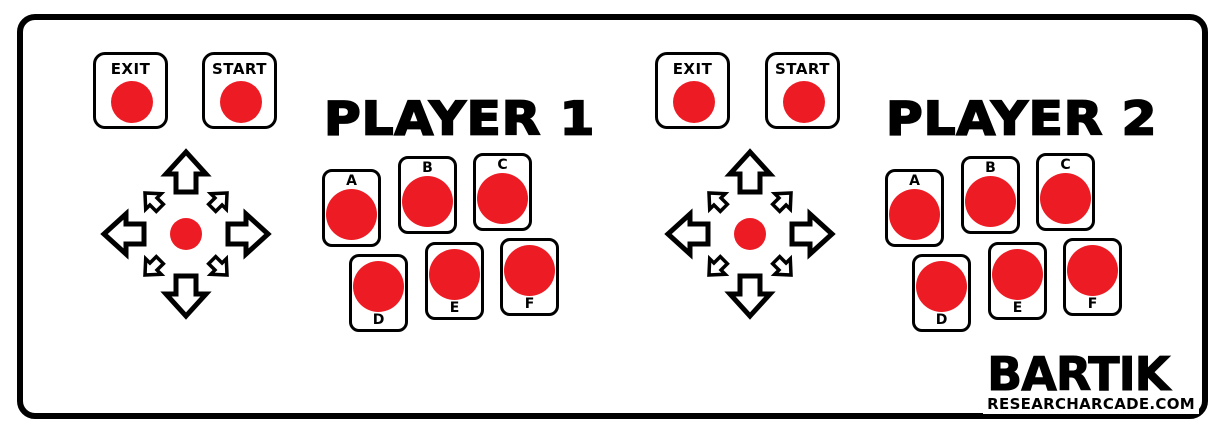  I want to click on p2-button-e: E, so click(1017, 281).